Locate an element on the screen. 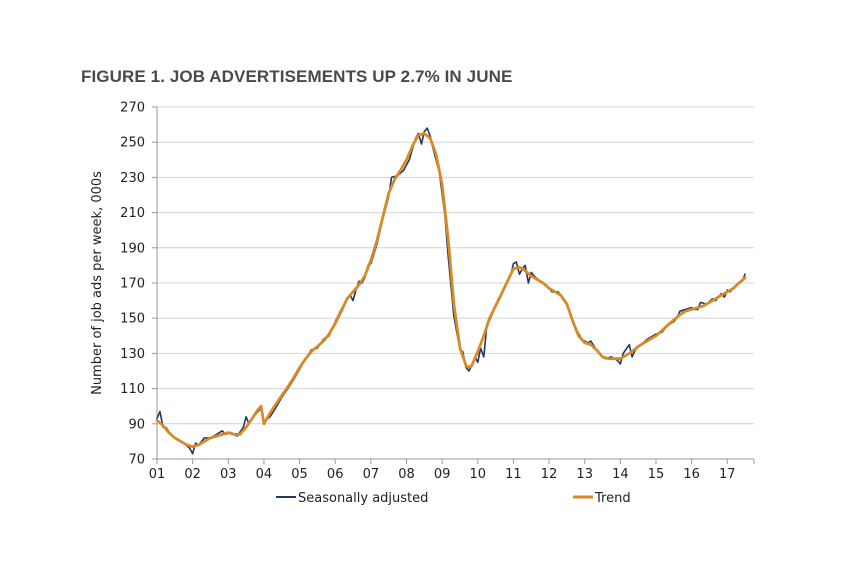 This screenshot has width=862, height=575. y-tick-label: 110 is located at coordinates (132, 389).